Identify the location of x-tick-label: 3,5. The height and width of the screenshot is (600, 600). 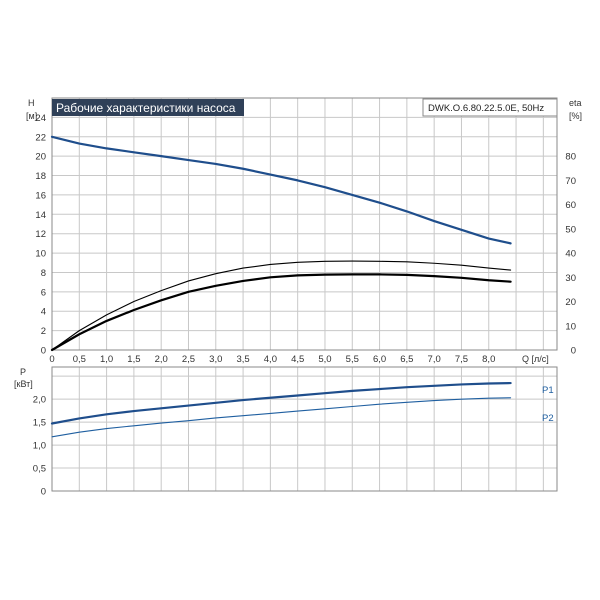
(242, 359).